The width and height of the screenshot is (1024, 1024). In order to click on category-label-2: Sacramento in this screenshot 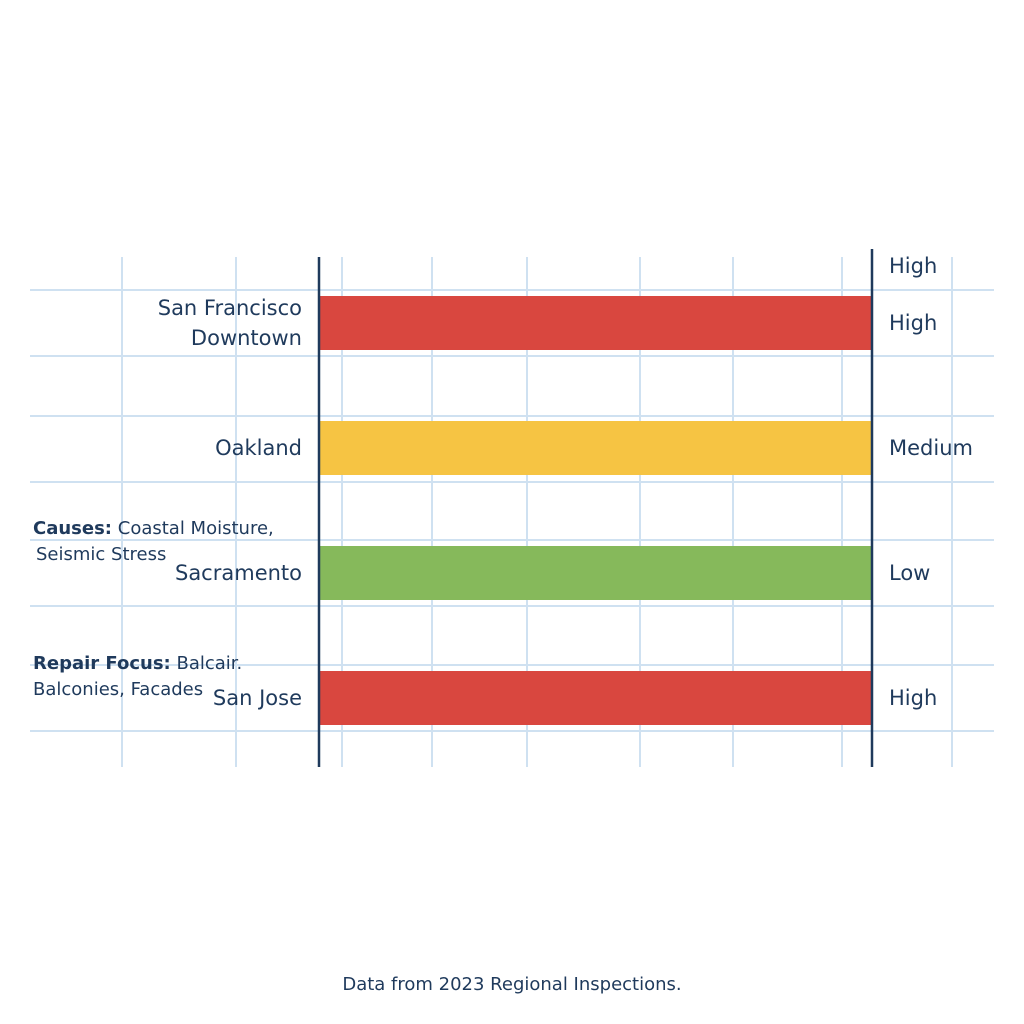, I will do `click(238, 573)`.